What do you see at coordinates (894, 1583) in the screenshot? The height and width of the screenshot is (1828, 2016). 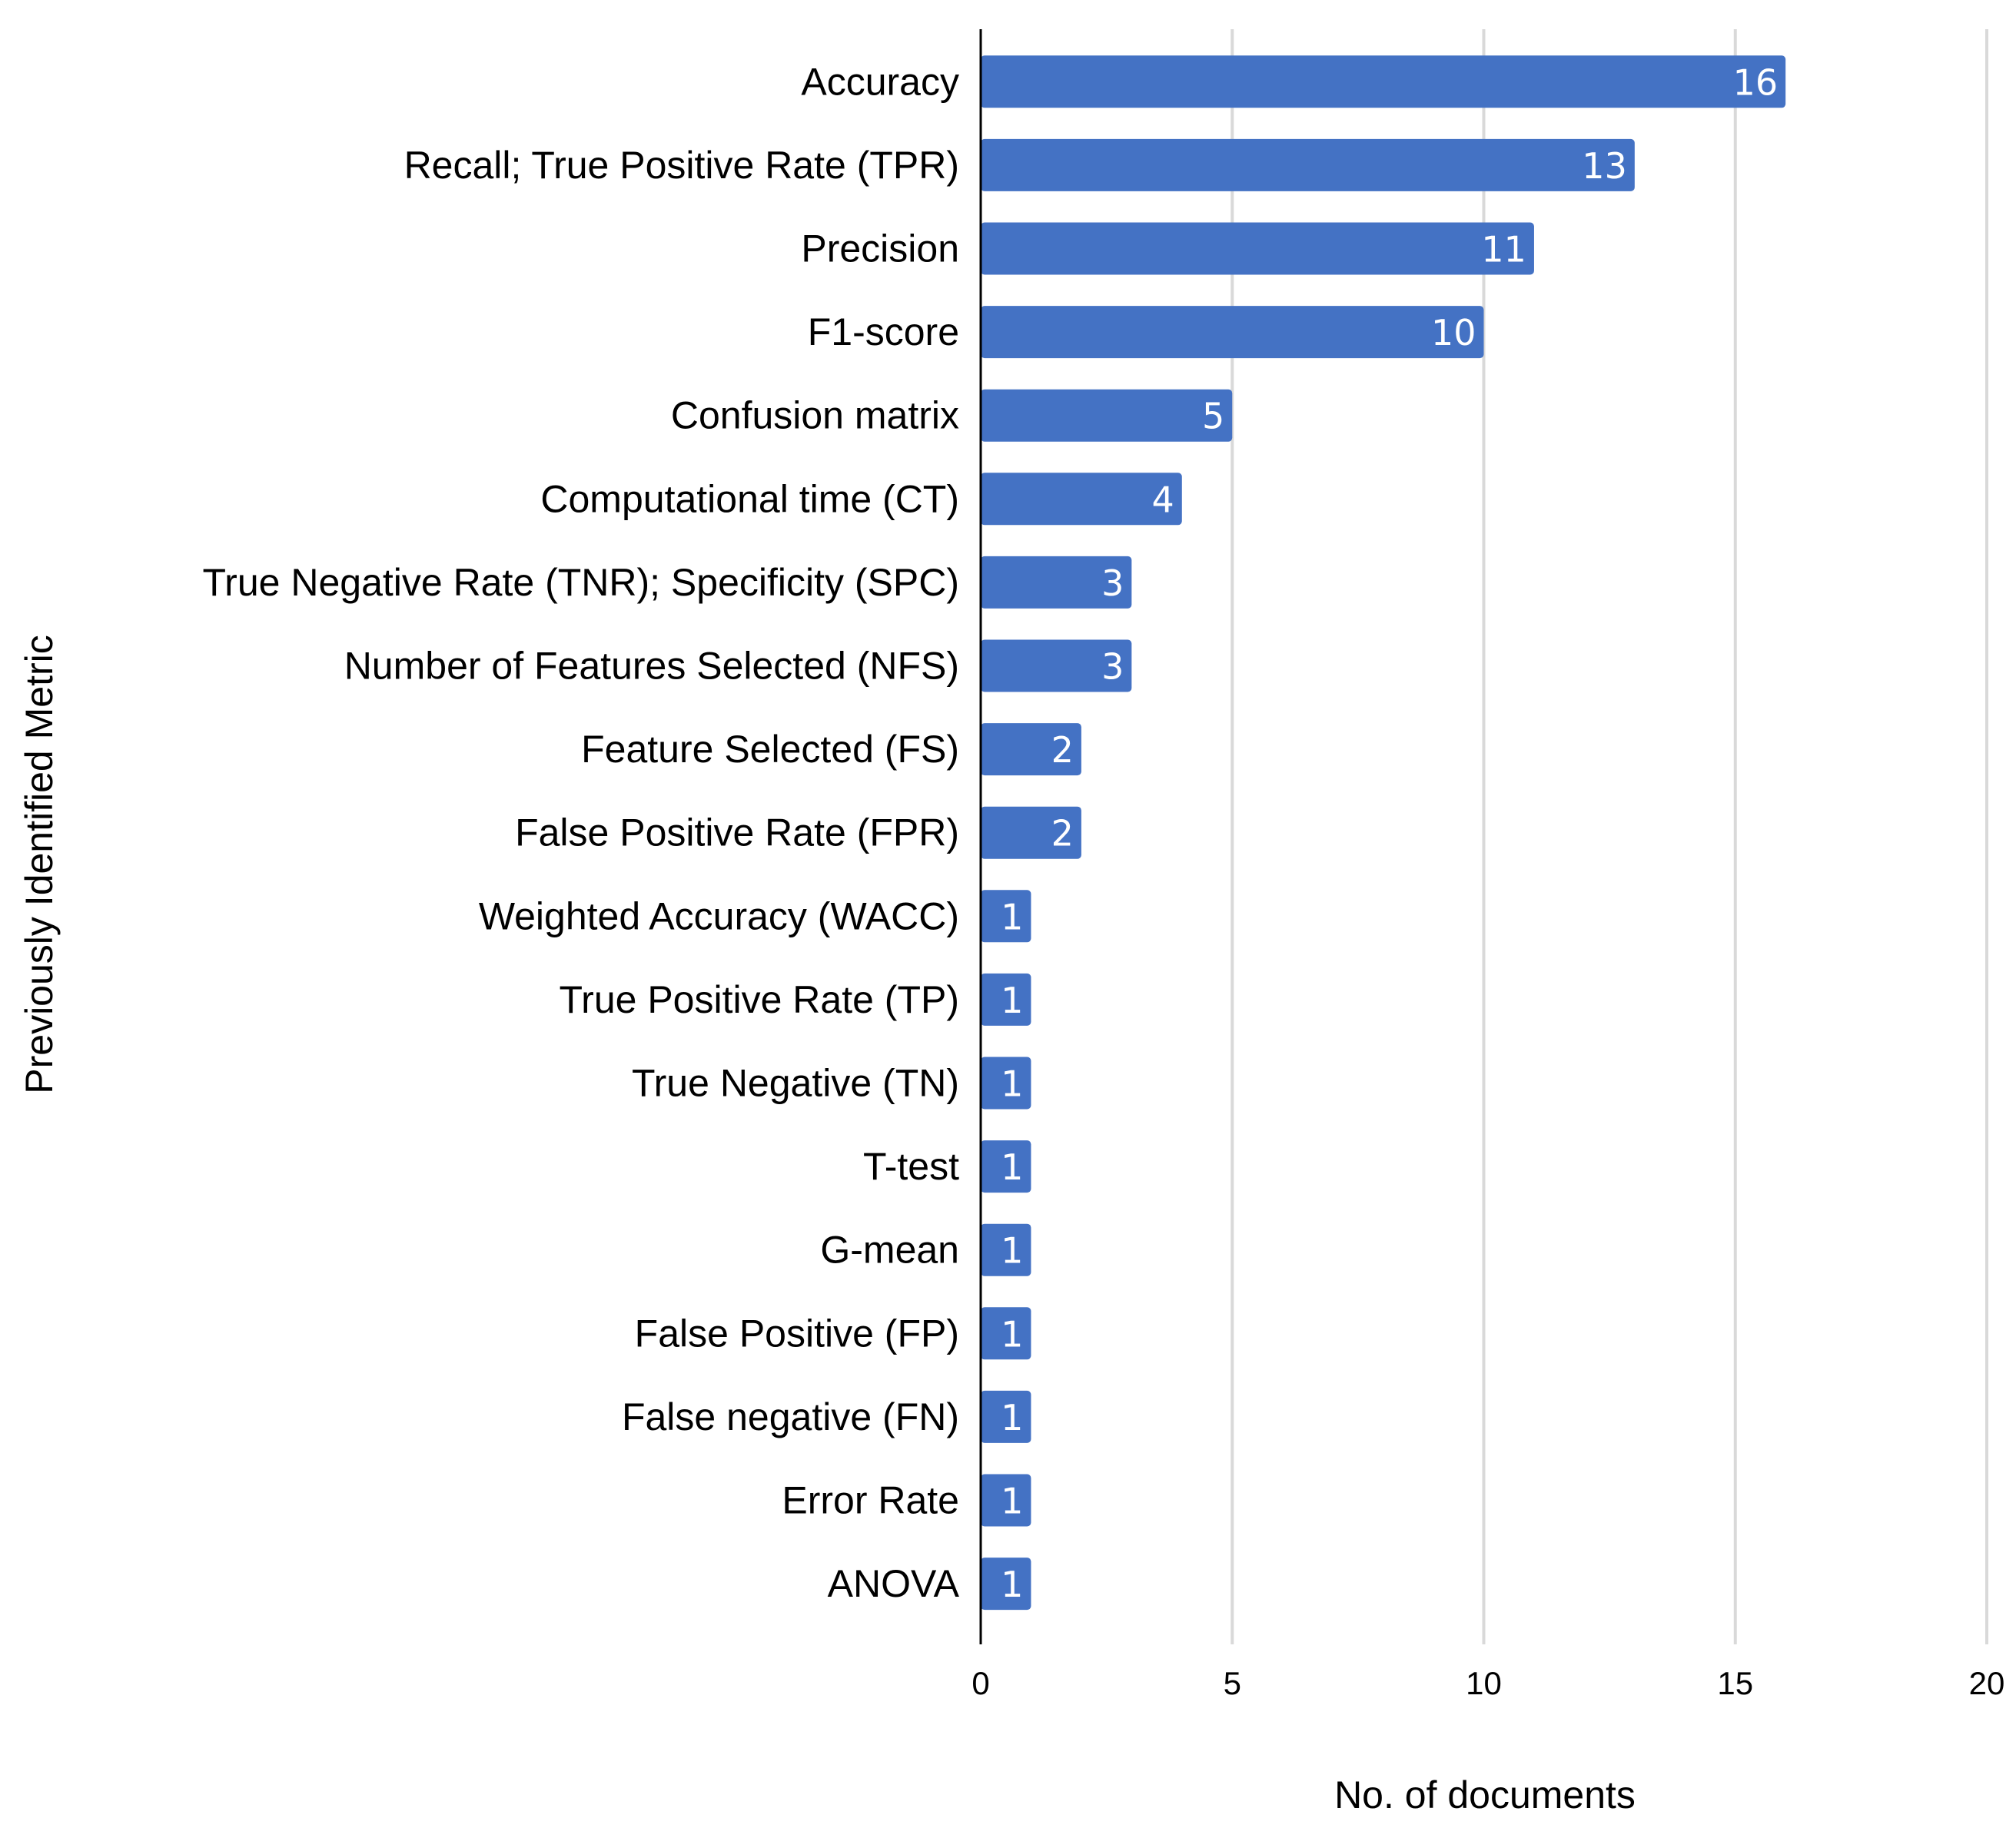 I see `category-label: ANOVA` at bounding box center [894, 1583].